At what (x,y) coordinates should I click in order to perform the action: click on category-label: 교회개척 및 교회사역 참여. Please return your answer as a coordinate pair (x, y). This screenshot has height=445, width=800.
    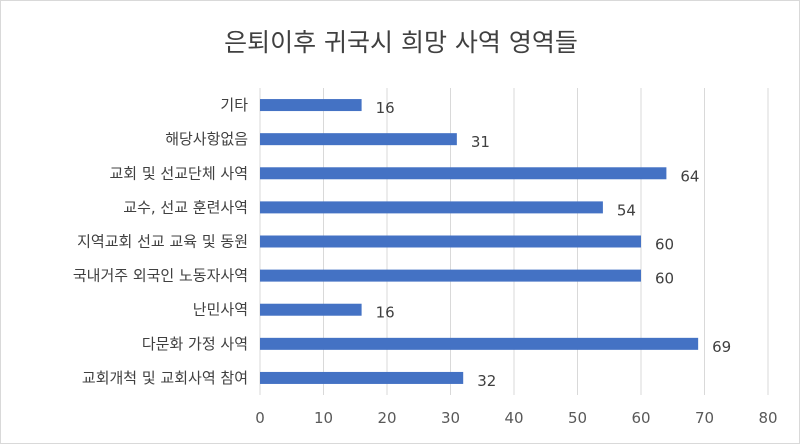
    Looking at the image, I should click on (165, 378).